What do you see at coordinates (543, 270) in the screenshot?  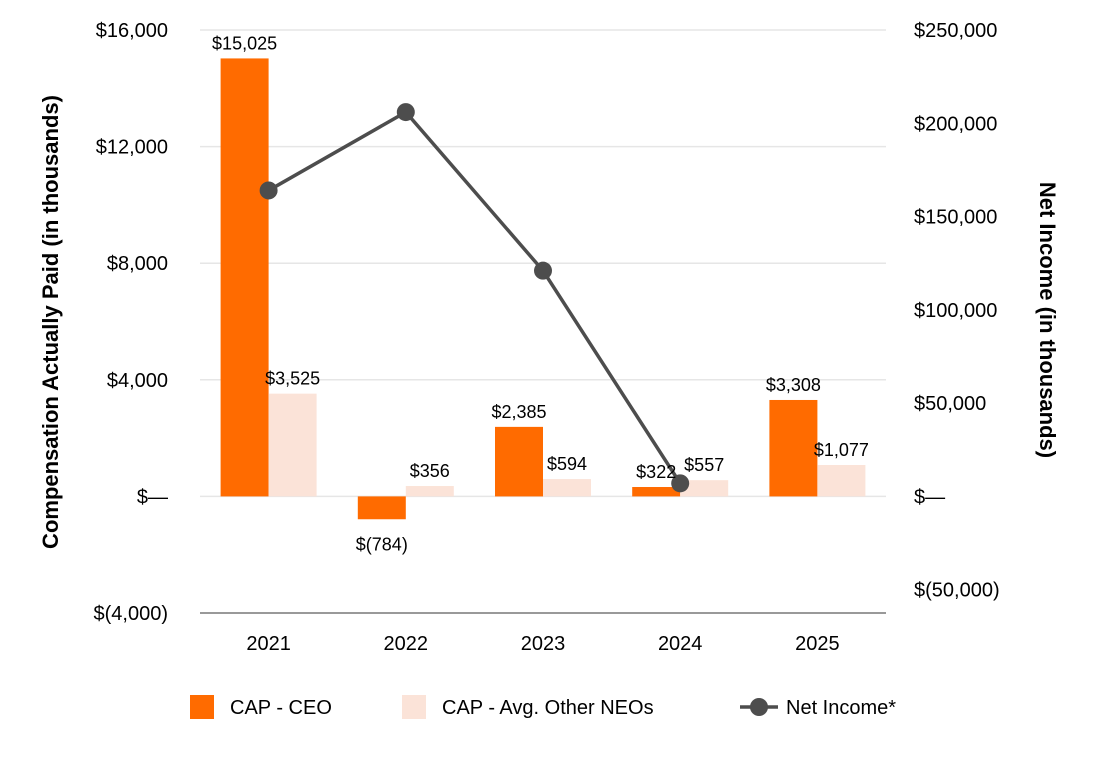 I see `net-income-point-2023` at bounding box center [543, 270].